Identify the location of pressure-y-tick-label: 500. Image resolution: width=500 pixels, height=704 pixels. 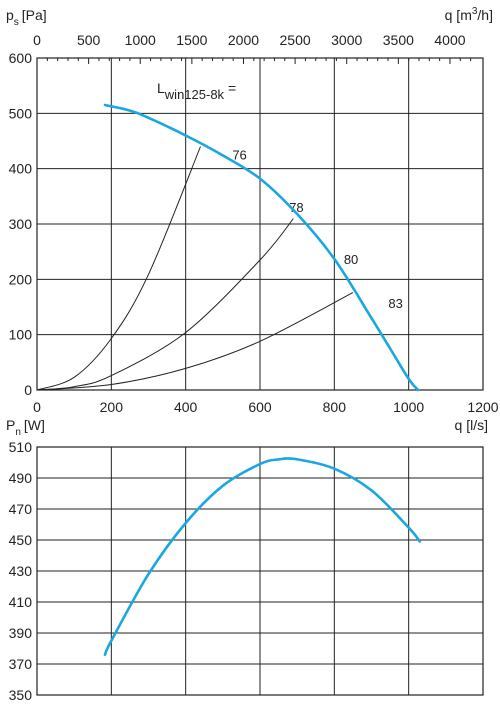
(21, 113).